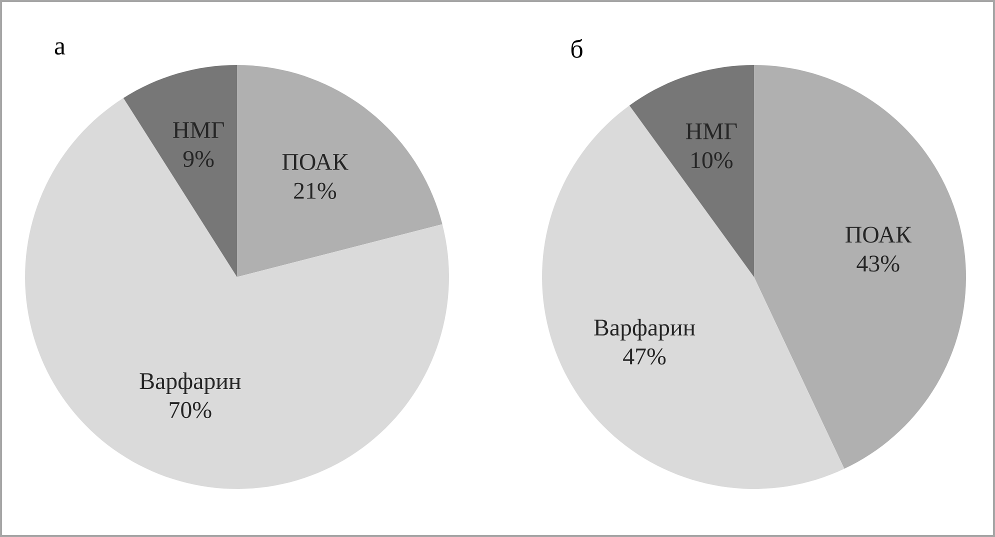  I want to click on data-label: 43%, so click(878, 264).